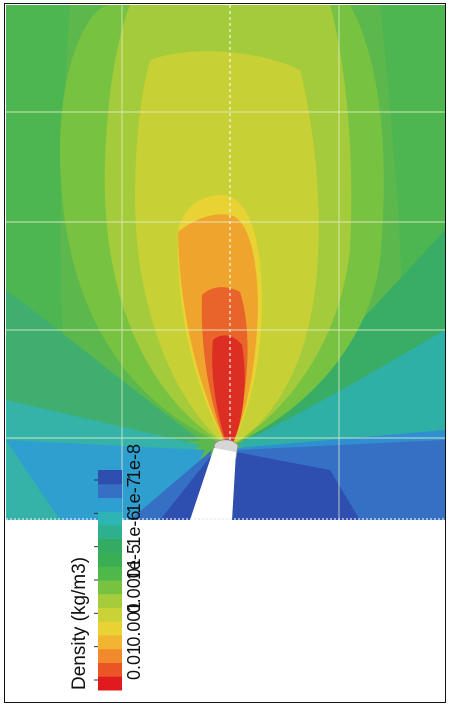 The width and height of the screenshot is (451, 709). I want to click on legend-colorbar, so click(110, 580).